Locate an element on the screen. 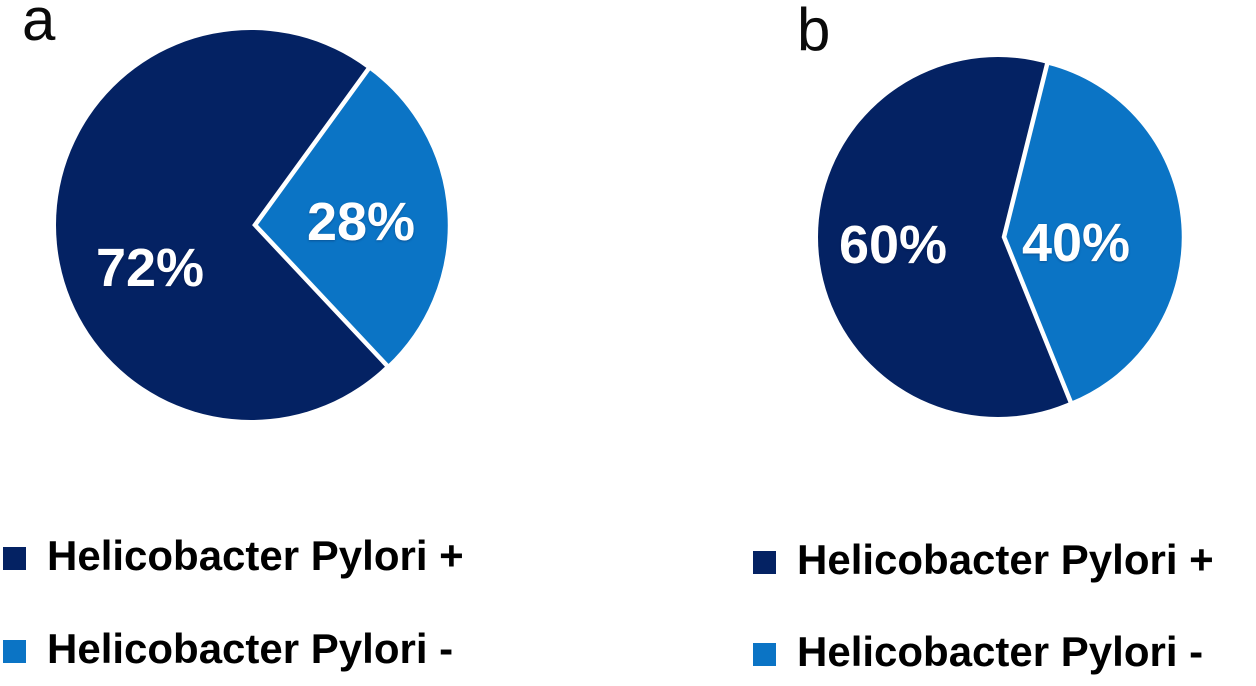 The width and height of the screenshot is (1256, 686). legend-item-b-hp-negative: Helicobacter Pylori - is located at coordinates (978, 651).